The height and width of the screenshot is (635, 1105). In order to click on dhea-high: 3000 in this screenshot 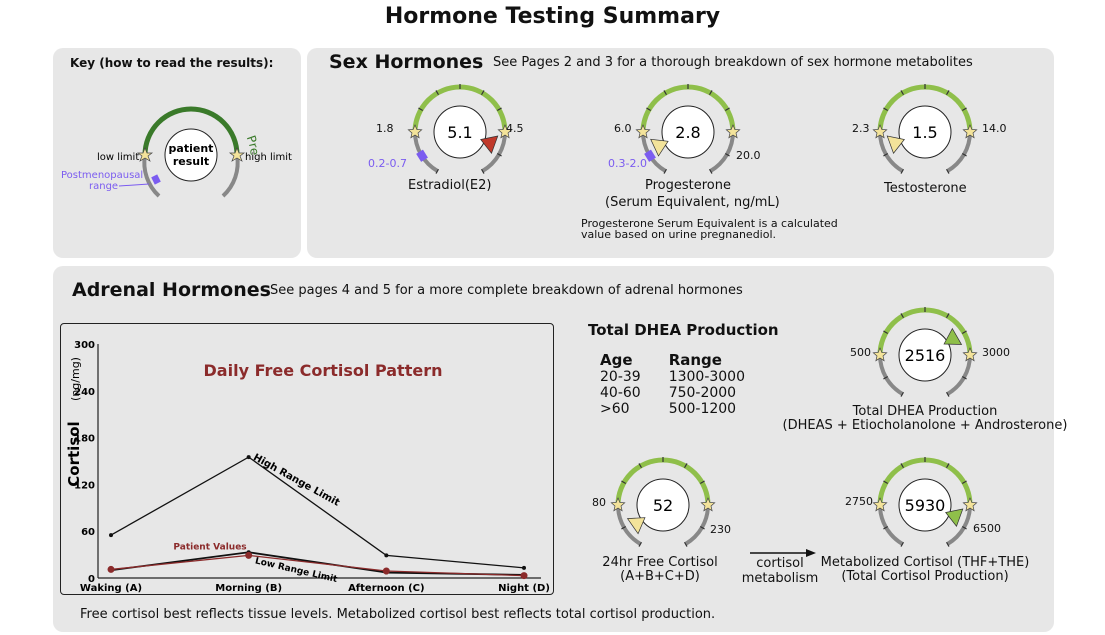, I will do `click(996, 352)`.